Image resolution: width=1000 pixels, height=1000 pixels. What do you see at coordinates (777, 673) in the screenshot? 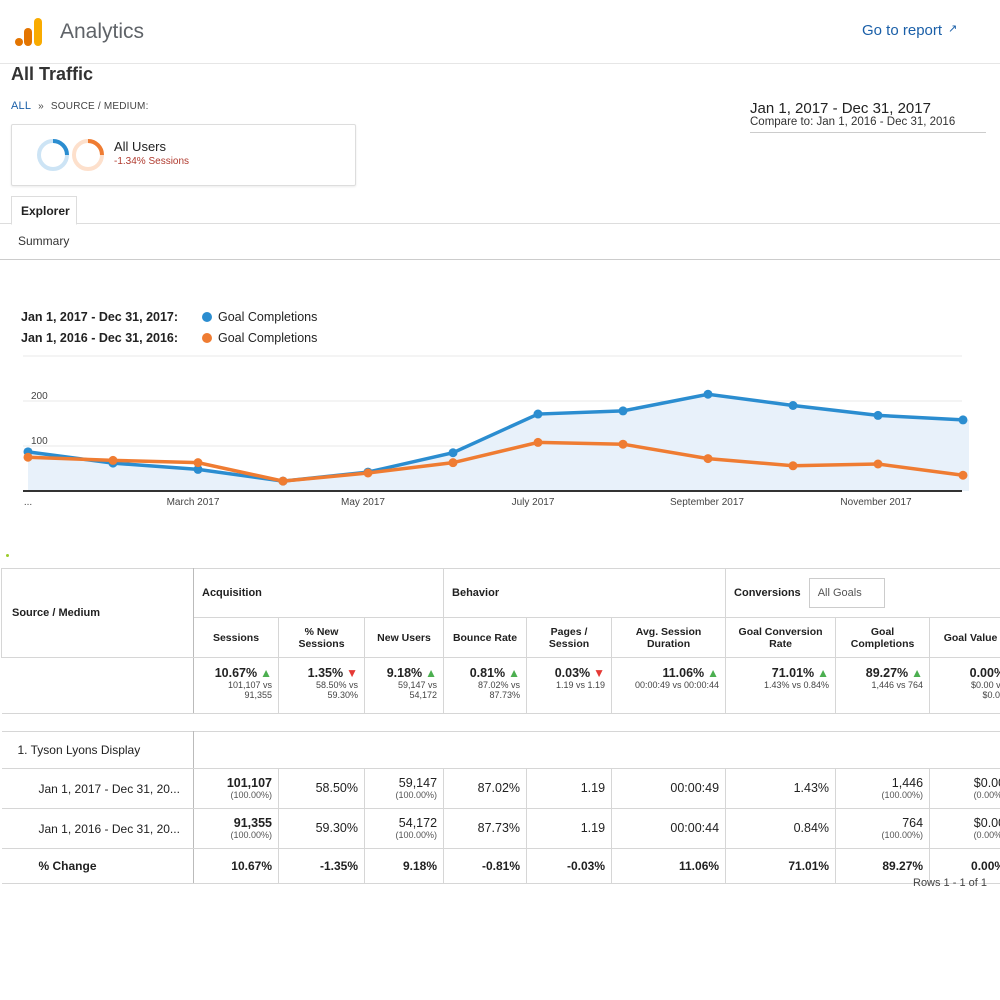
I see `total-value: 71.01% ▲` at bounding box center [777, 673].